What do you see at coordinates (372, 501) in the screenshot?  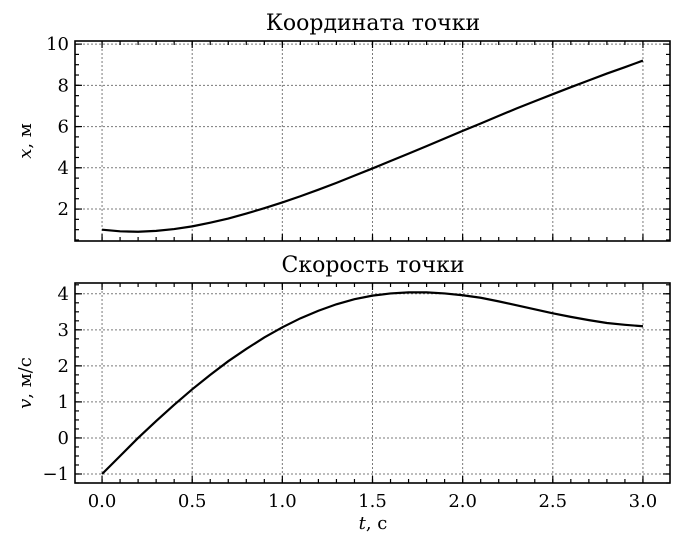 I see `velocity-x-tick-label: 1.5` at bounding box center [372, 501].